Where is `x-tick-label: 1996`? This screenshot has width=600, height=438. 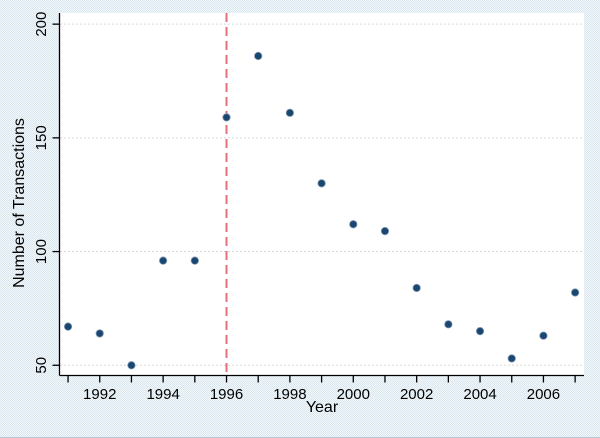
x-tick-label: 1996 is located at coordinates (226, 394).